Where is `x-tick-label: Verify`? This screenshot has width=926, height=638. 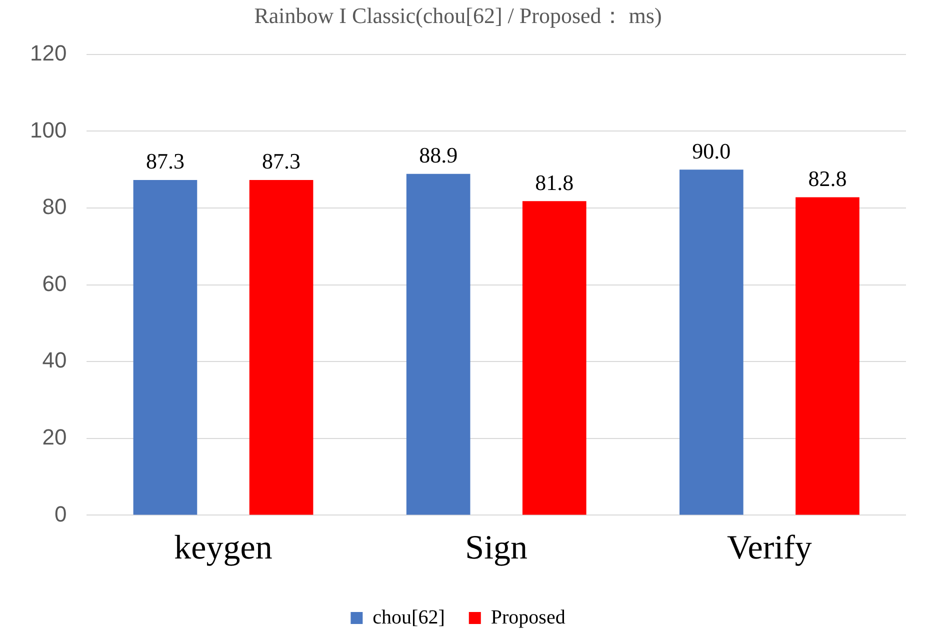 x-tick-label: Verify is located at coordinates (769, 548).